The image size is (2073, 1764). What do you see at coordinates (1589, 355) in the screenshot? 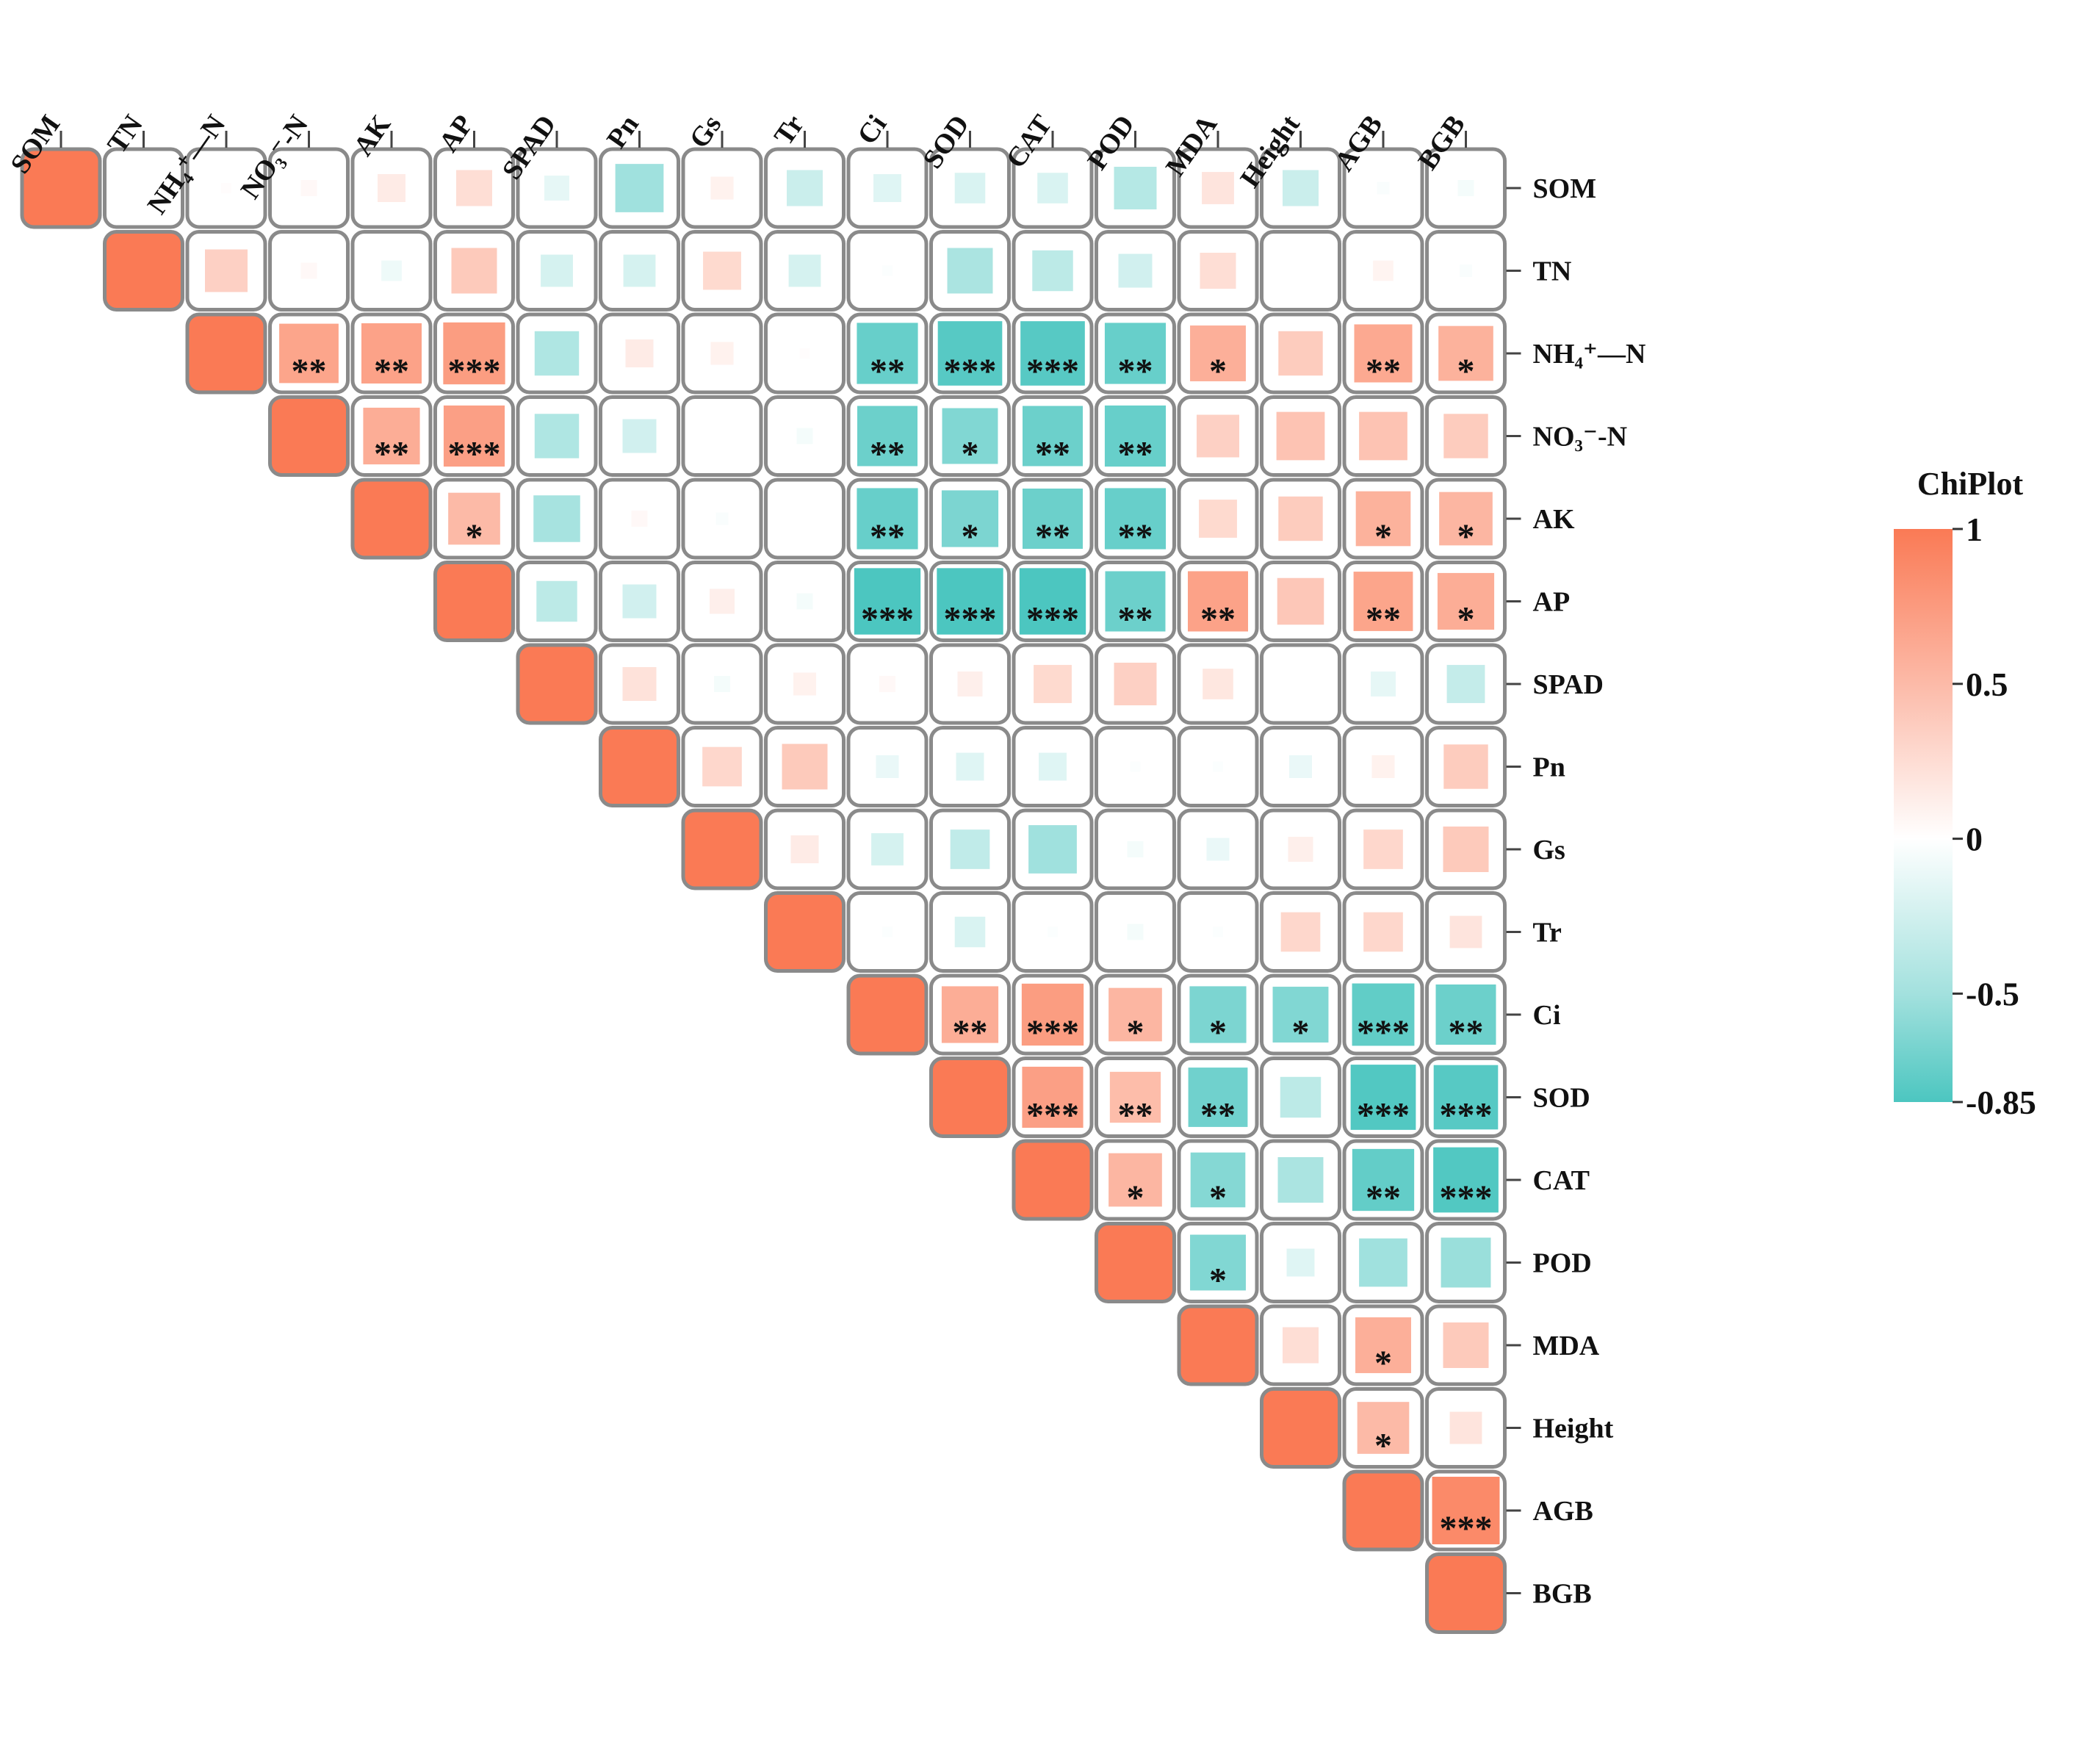
I see `row-label: NH₄⁺—N` at bounding box center [1589, 355].